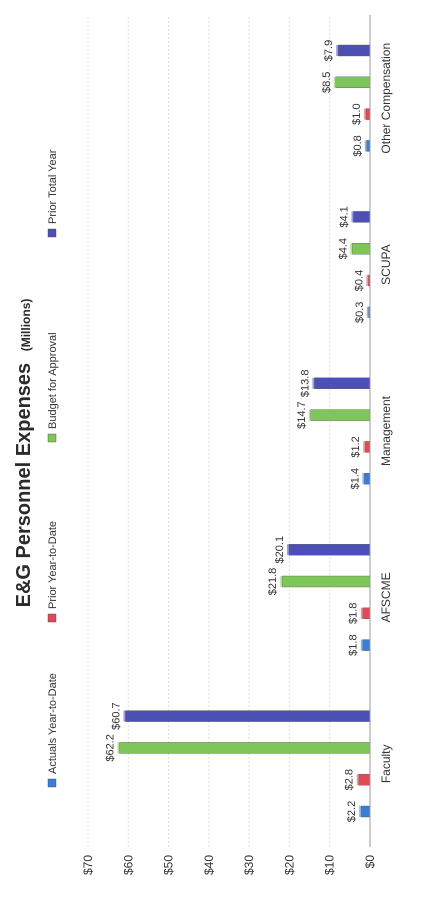 Image resolution: width=445 pixels, height=910 pixels. Describe the element at coordinates (344, 216) in the screenshot. I see `data-label: $4.1` at that location.